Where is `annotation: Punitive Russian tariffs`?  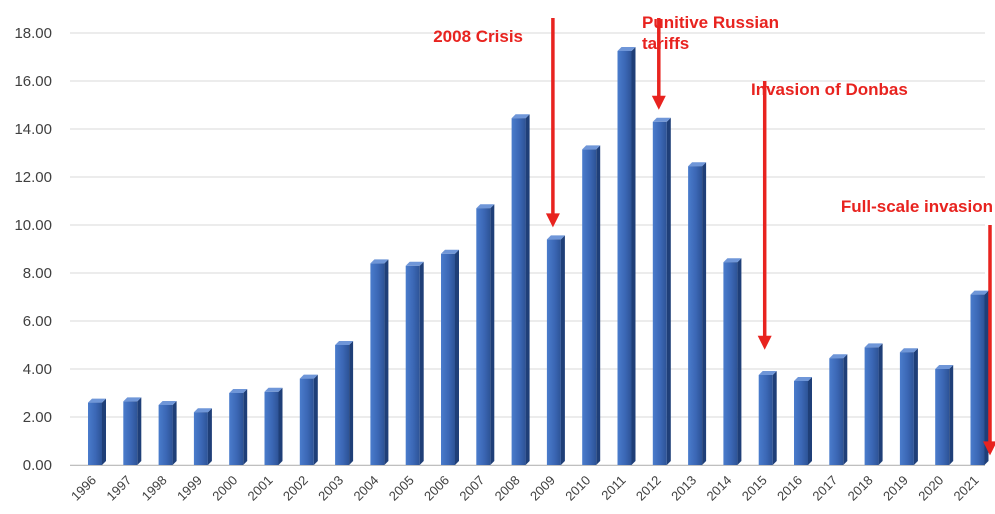
annotation: Punitive Russian tariffs is located at coordinates (710, 61).